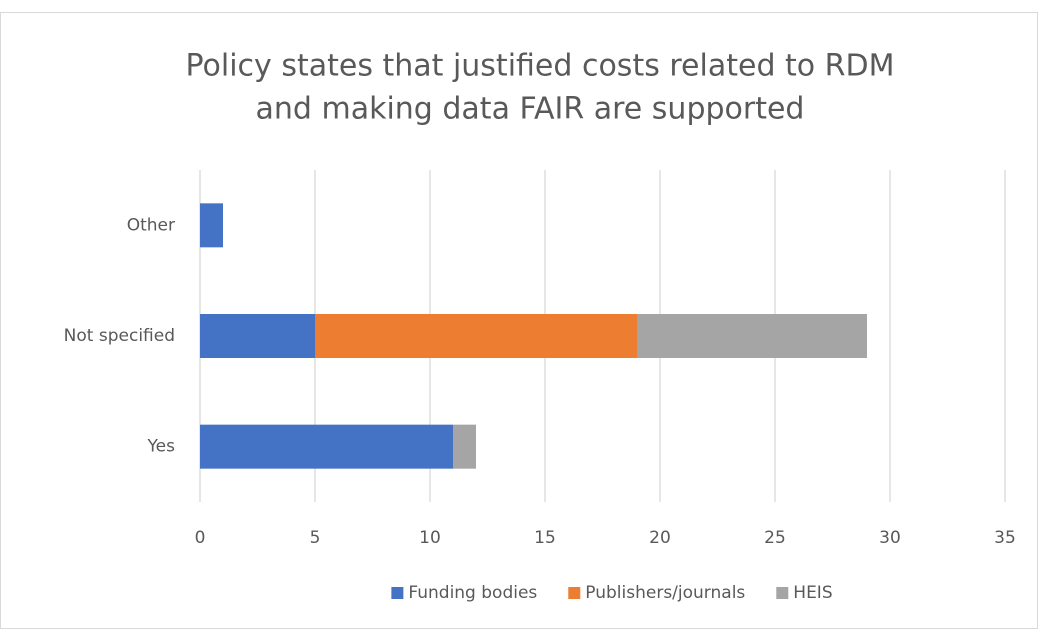  I want to click on x-tick-label: 5, so click(315, 538).